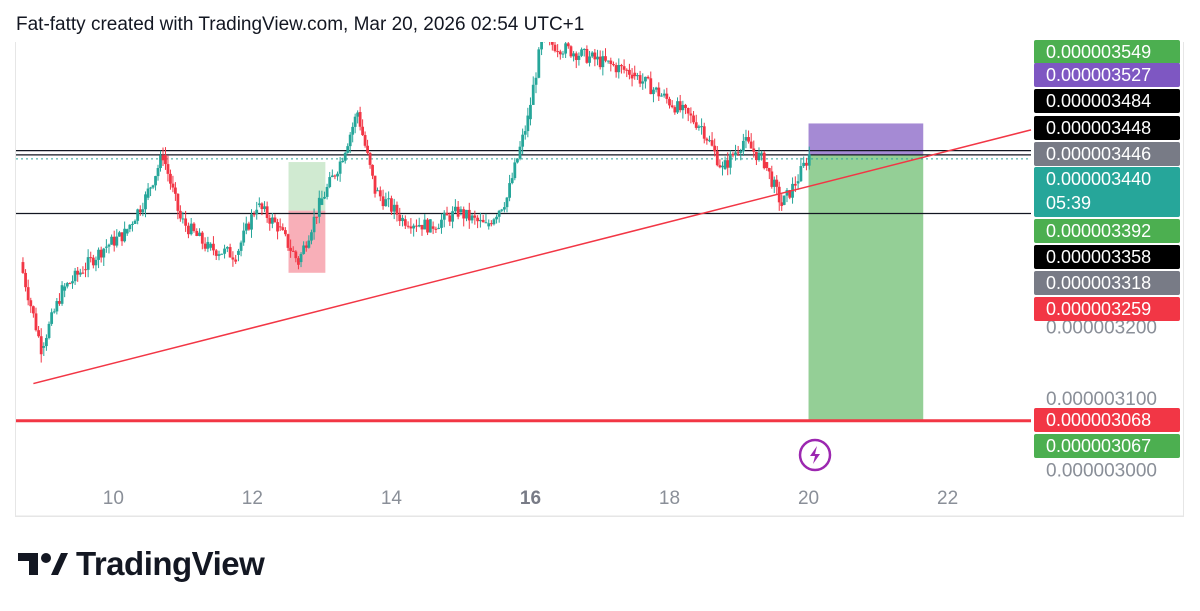 Image resolution: width=1200 pixels, height=611 pixels. Describe the element at coordinates (141, 564) in the screenshot. I see `tradingview-brand: TradingView` at that location.